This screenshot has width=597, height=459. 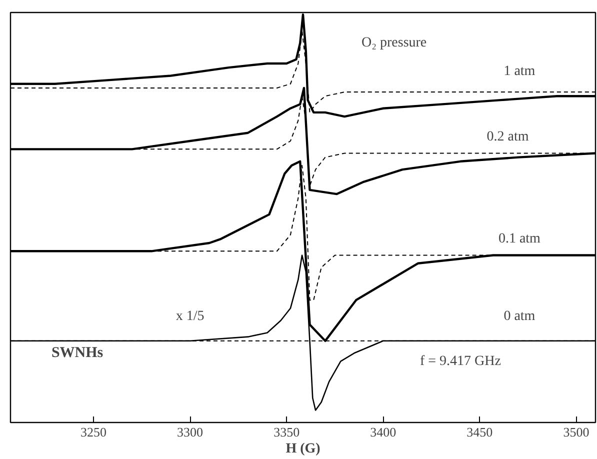 I want to click on annotation: 0 atm, so click(x=520, y=316).